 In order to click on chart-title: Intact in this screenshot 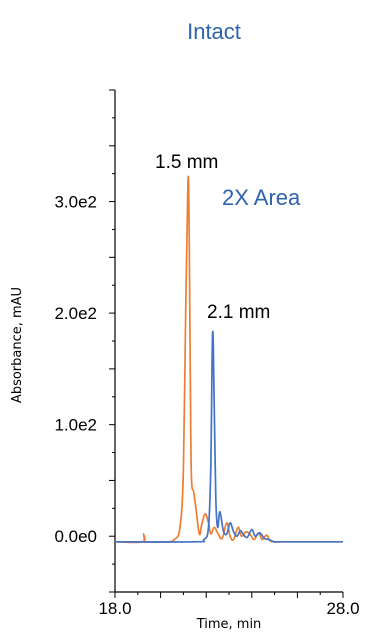, I will do `click(214, 31)`.